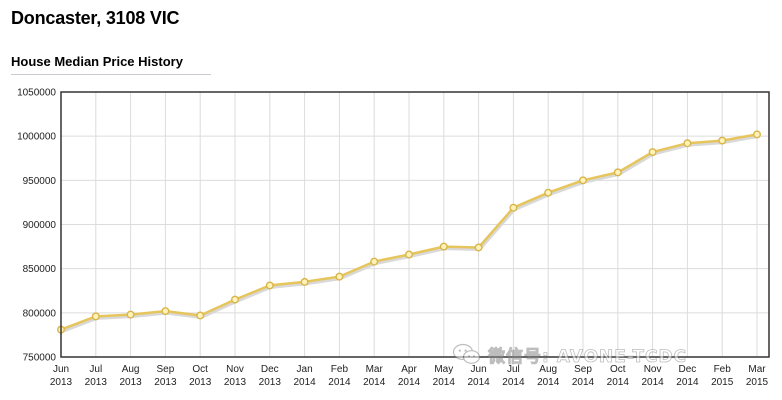 The image size is (782, 400). I want to click on wechat-icon, so click(466, 353).